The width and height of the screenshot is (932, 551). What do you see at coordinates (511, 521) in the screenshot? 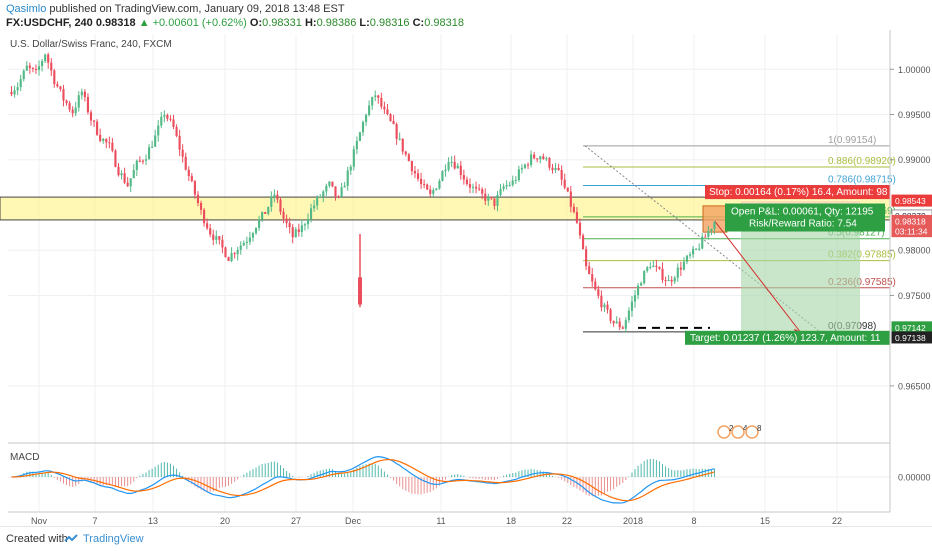
I see `x-tick-label: 18` at bounding box center [511, 521].